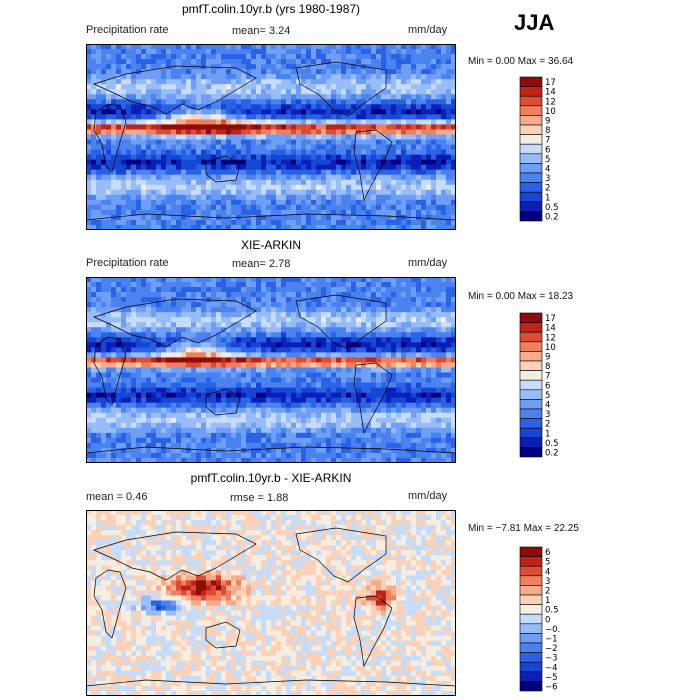  I want to click on panel-3-colorbar-tick-label: −3, so click(551, 659).